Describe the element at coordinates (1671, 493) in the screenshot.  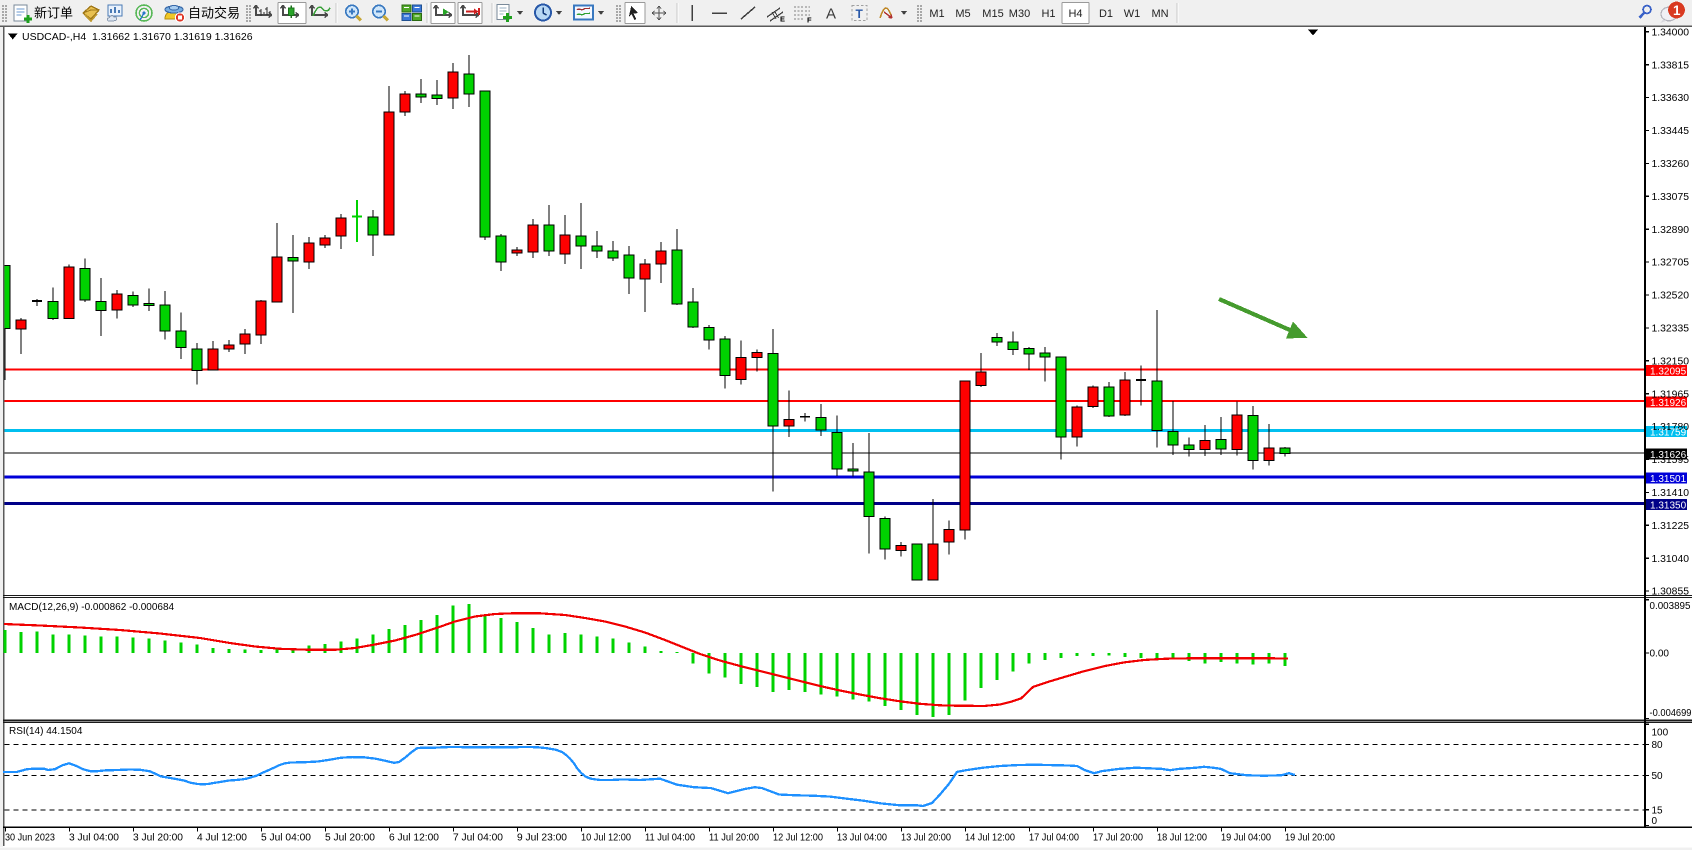
I see `svg-text: 1.31410` at that location.